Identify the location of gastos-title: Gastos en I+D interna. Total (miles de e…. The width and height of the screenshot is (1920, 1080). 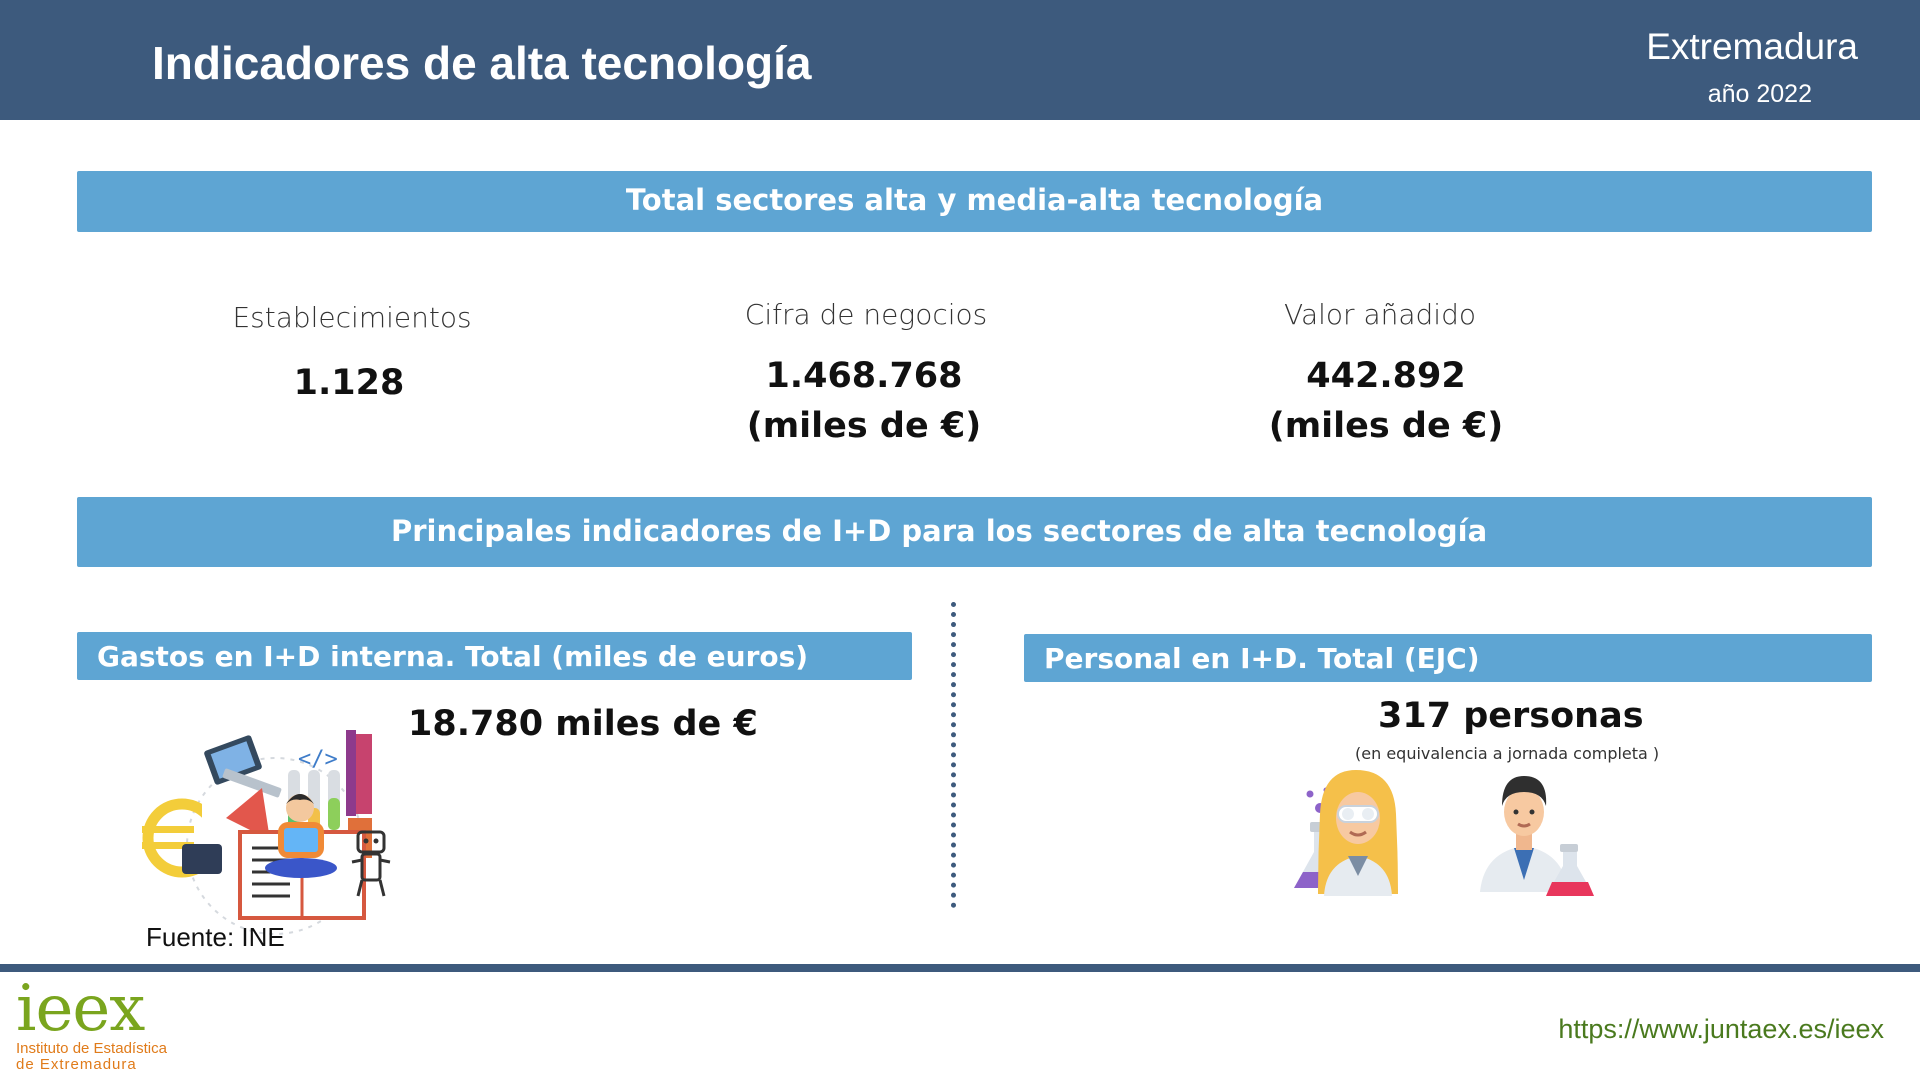
(453, 656).